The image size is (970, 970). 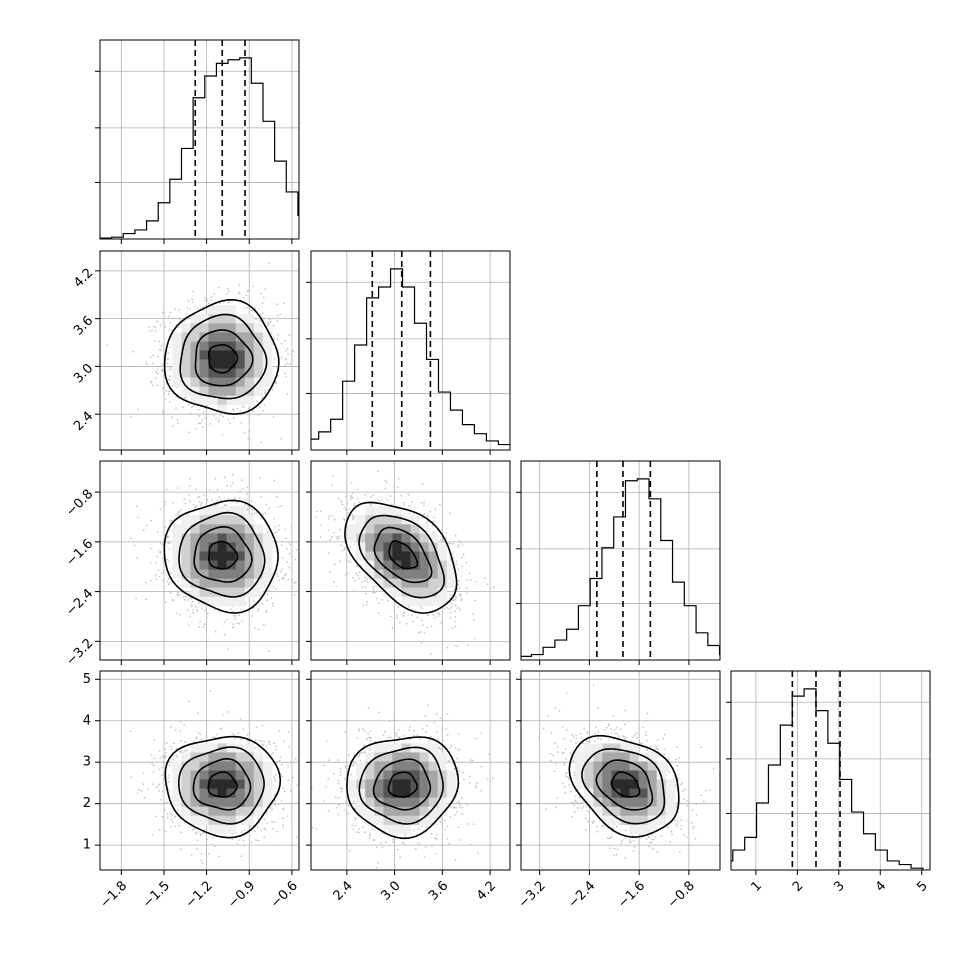 What do you see at coordinates (532, 894) in the screenshot?
I see `x-tick-label: −3.2` at bounding box center [532, 894].